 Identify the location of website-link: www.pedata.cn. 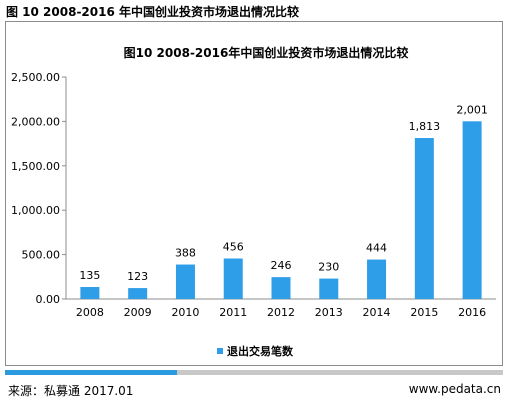
(454, 389).